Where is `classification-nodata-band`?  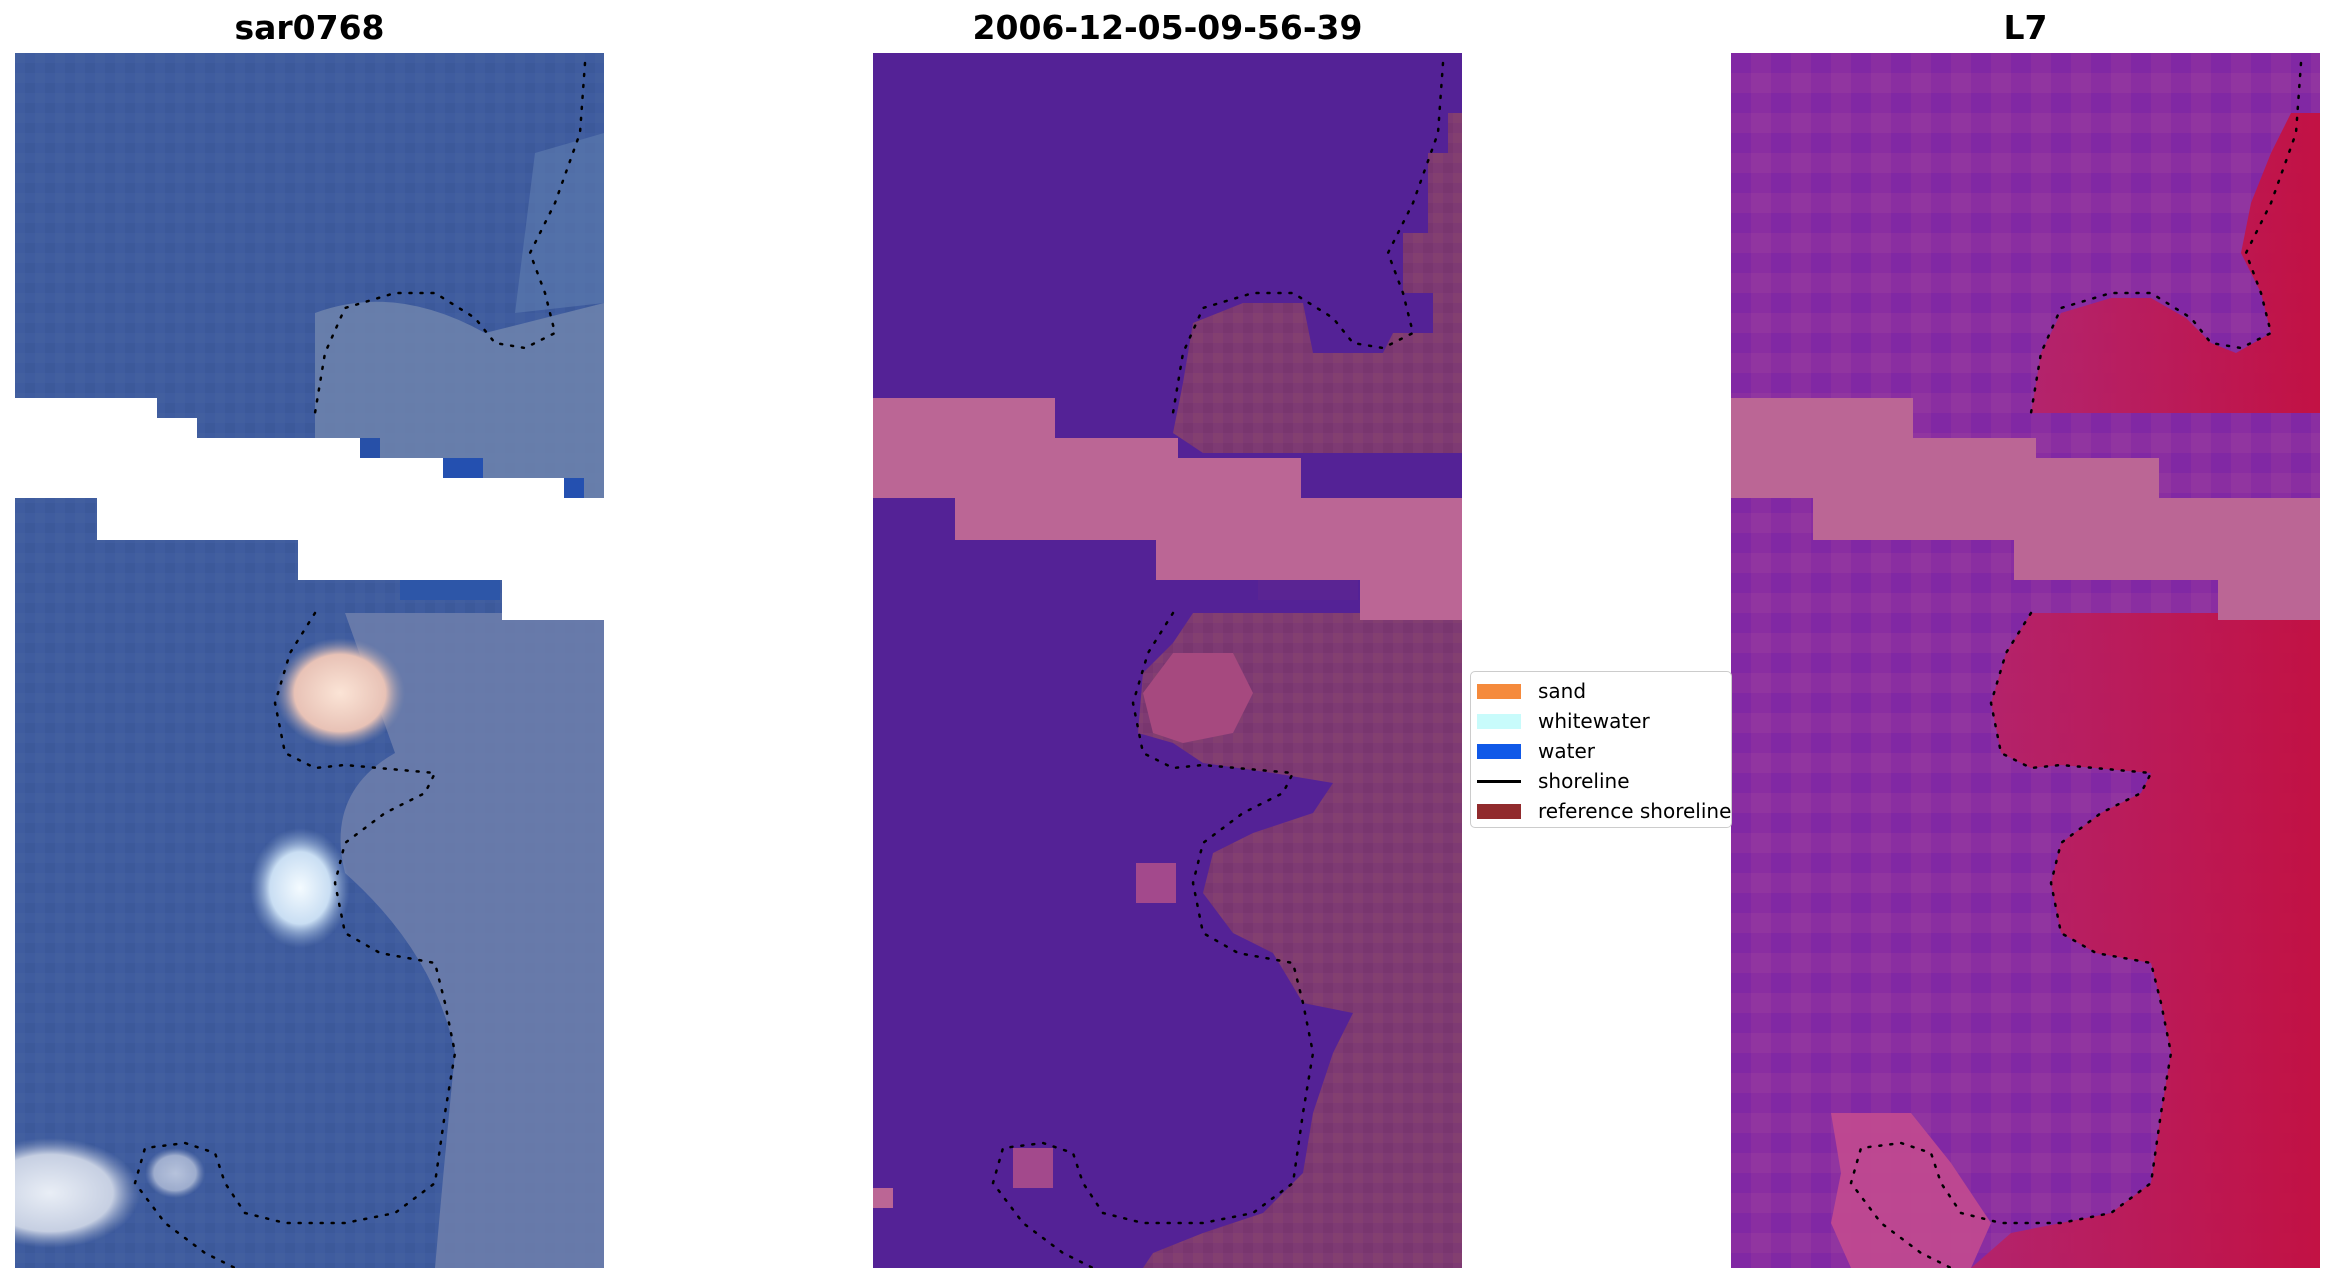 classification-nodata-band is located at coordinates (1167, 509).